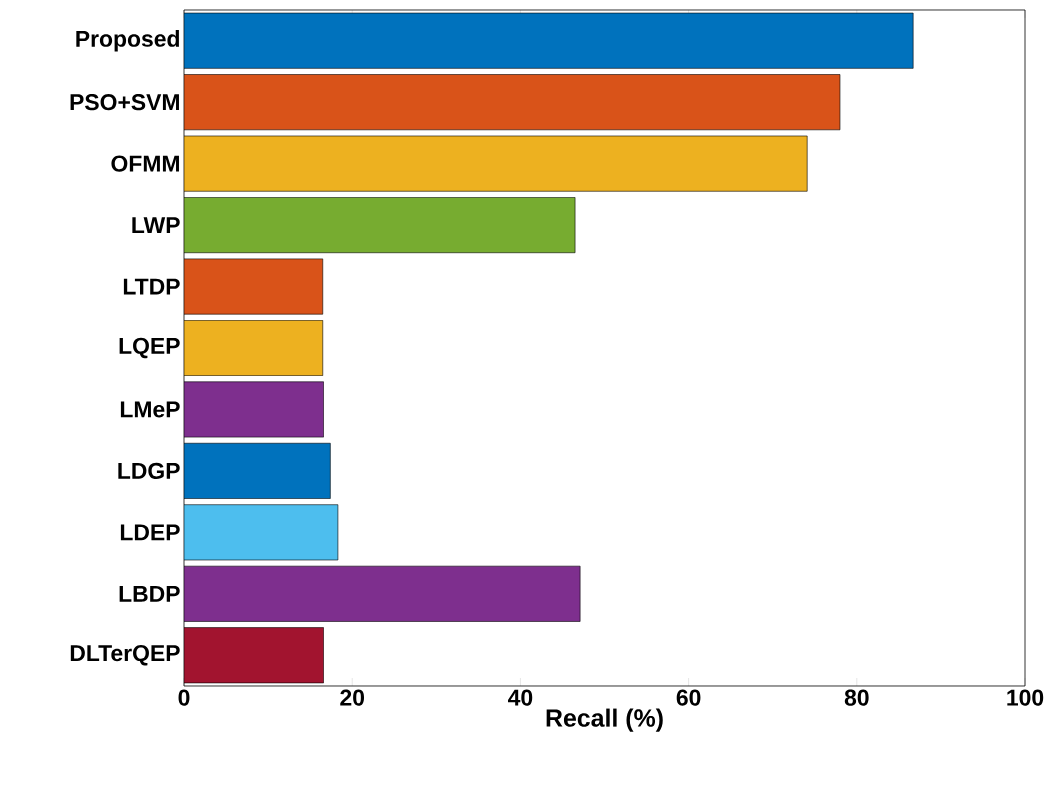 The height and width of the screenshot is (787, 1059). Describe the element at coordinates (184, 697) in the screenshot. I see `x-tick-label: 0` at that location.